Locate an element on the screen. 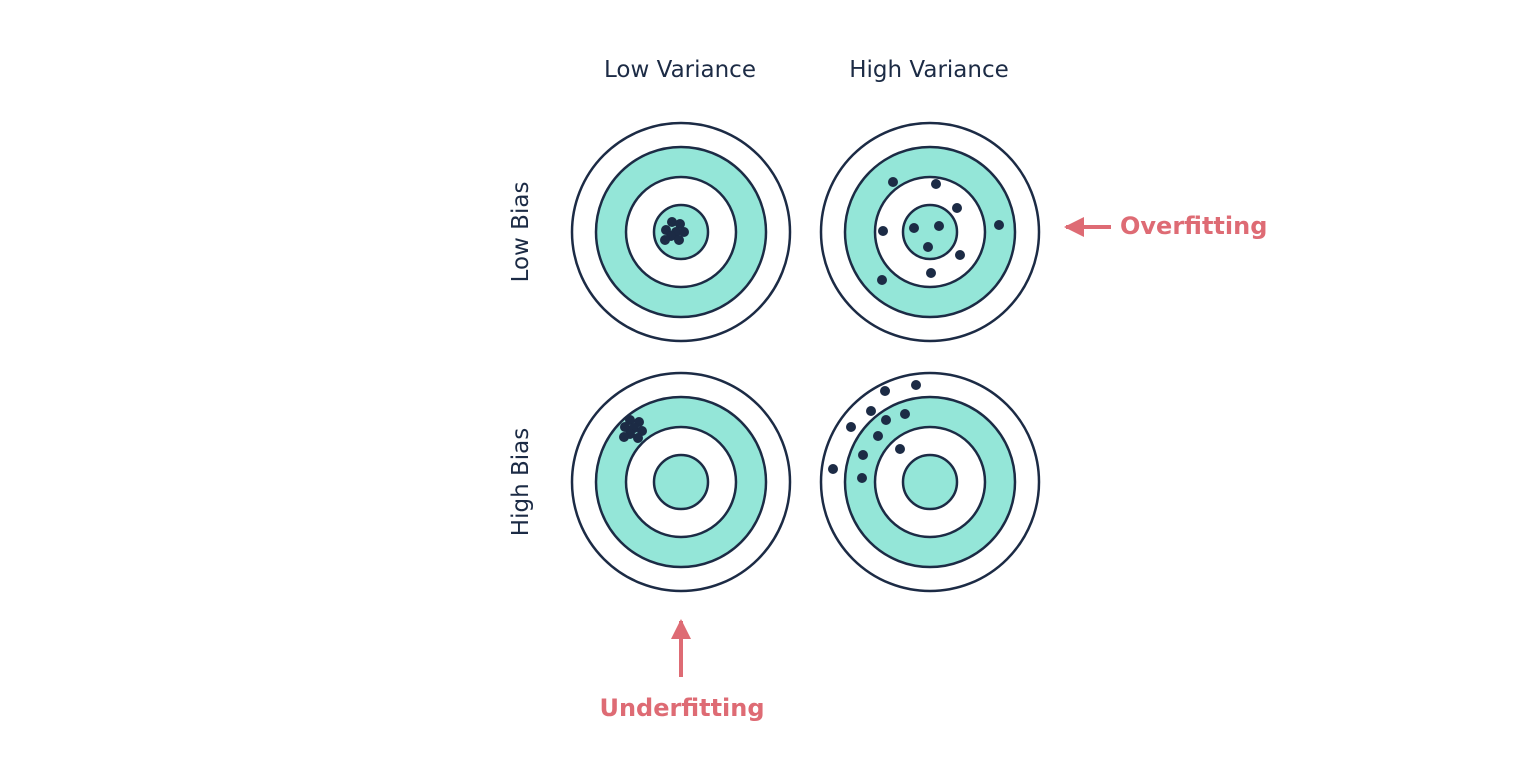 Image resolution: width=1534 pixels, height=762 pixels. target-low-bias-low-variance is located at coordinates (681, 232).